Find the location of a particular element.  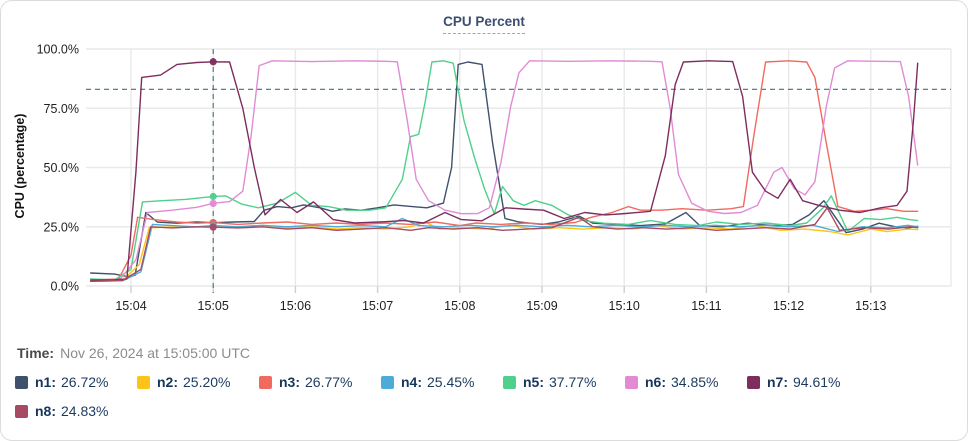

legend-item-n8: n8: 24.83% is located at coordinates (76, 411).